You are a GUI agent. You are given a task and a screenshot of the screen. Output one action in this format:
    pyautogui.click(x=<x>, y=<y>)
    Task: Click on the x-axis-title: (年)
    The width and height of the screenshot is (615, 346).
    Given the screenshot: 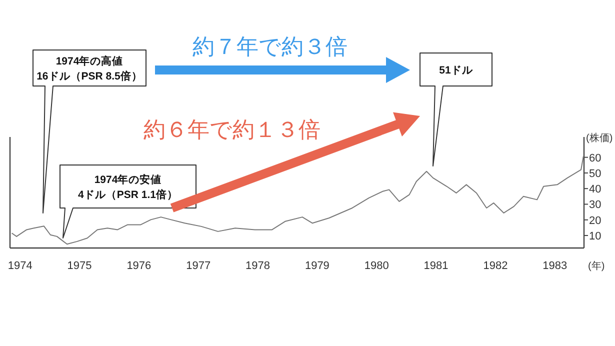 What is the action you would take?
    pyautogui.click(x=596, y=266)
    